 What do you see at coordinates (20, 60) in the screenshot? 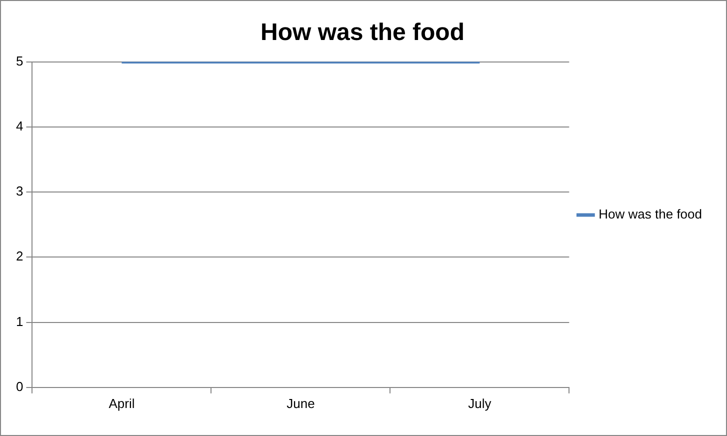
I see `y-tick-label: 5` at bounding box center [20, 60].